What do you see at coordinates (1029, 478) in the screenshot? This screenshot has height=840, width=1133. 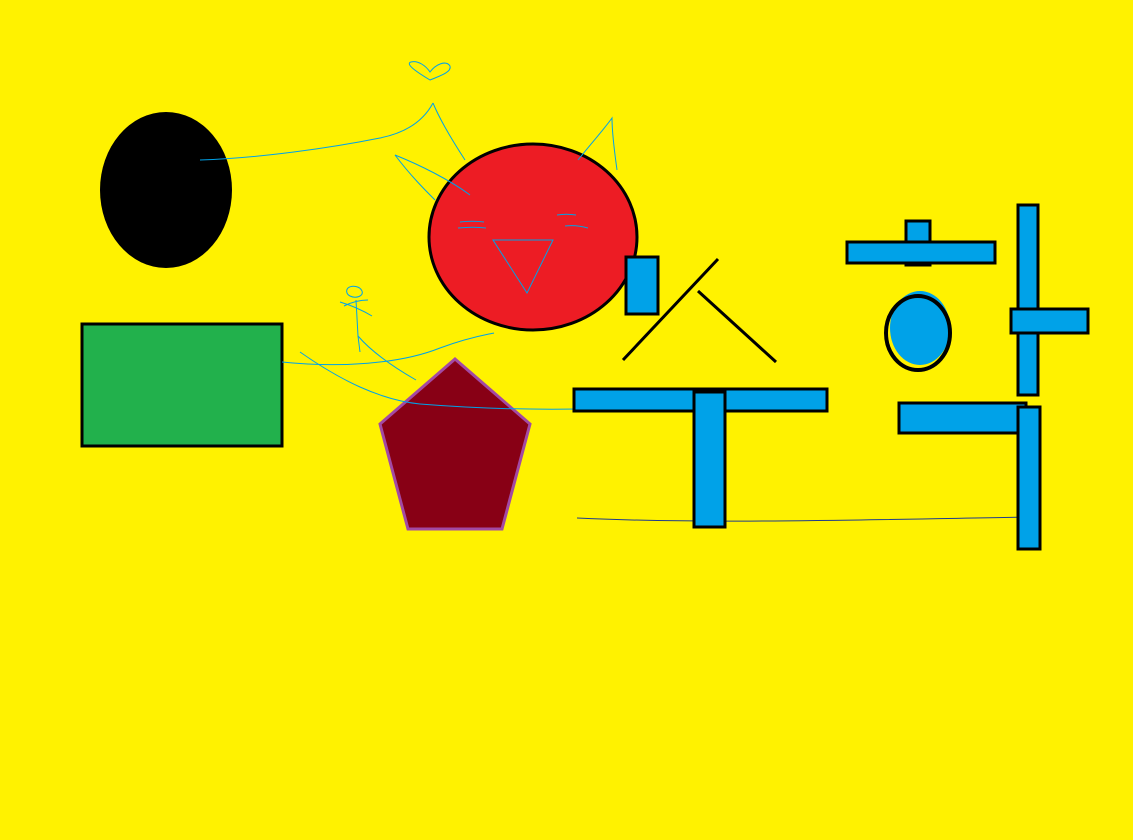 I see `giyeok-vertical-bar` at bounding box center [1029, 478].